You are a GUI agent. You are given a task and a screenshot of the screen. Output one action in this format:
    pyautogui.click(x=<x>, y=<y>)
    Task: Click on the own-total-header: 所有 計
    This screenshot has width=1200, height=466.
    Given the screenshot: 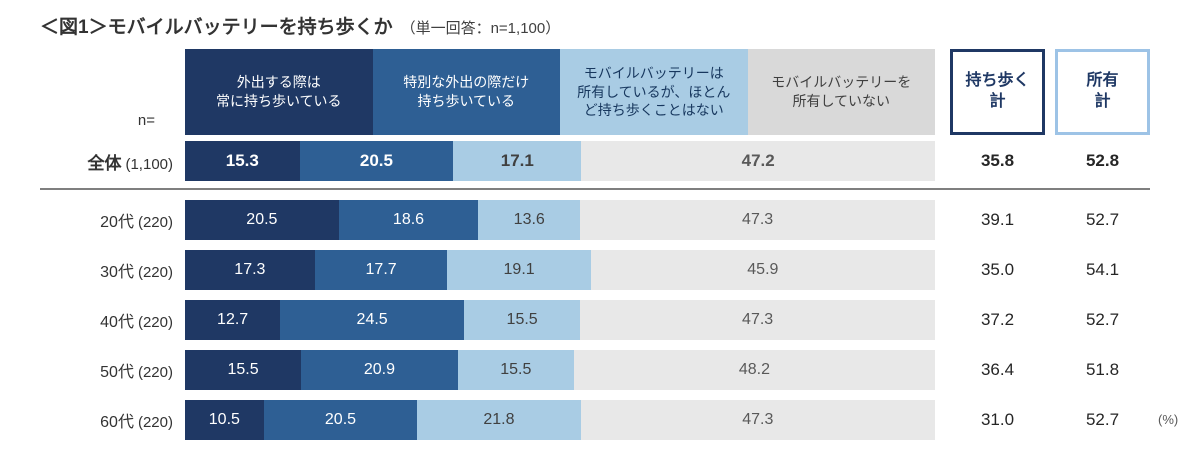 What is the action you would take?
    pyautogui.click(x=1102, y=92)
    